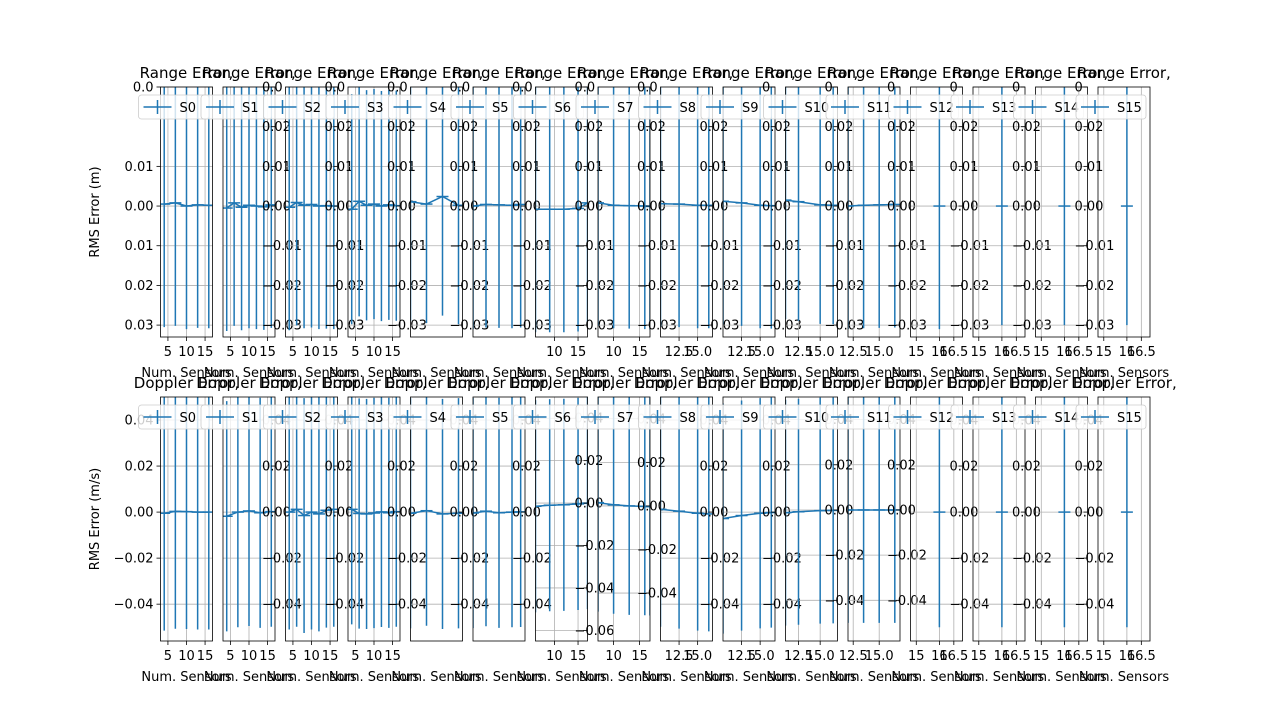  I want to click on x-tick-label: 15.0, so click(697, 656).